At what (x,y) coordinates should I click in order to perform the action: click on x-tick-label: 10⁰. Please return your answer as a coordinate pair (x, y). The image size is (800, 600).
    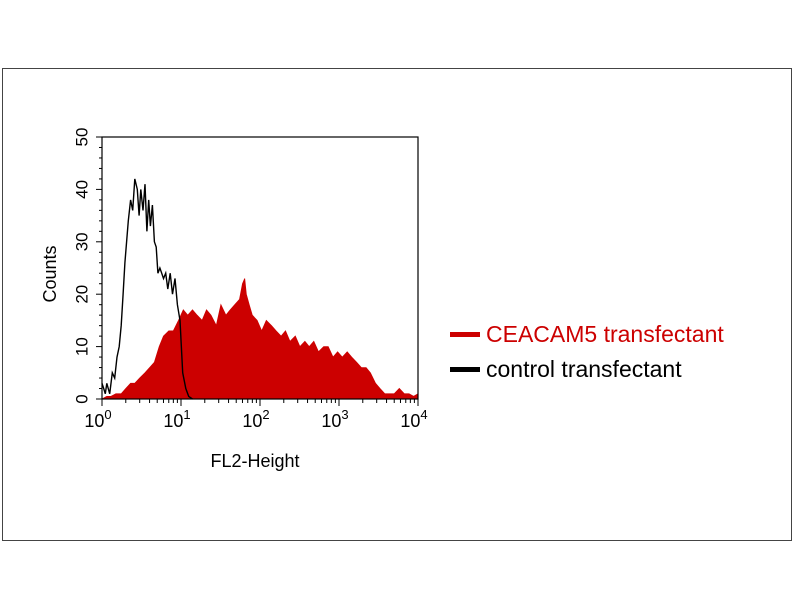
    Looking at the image, I should click on (97, 419).